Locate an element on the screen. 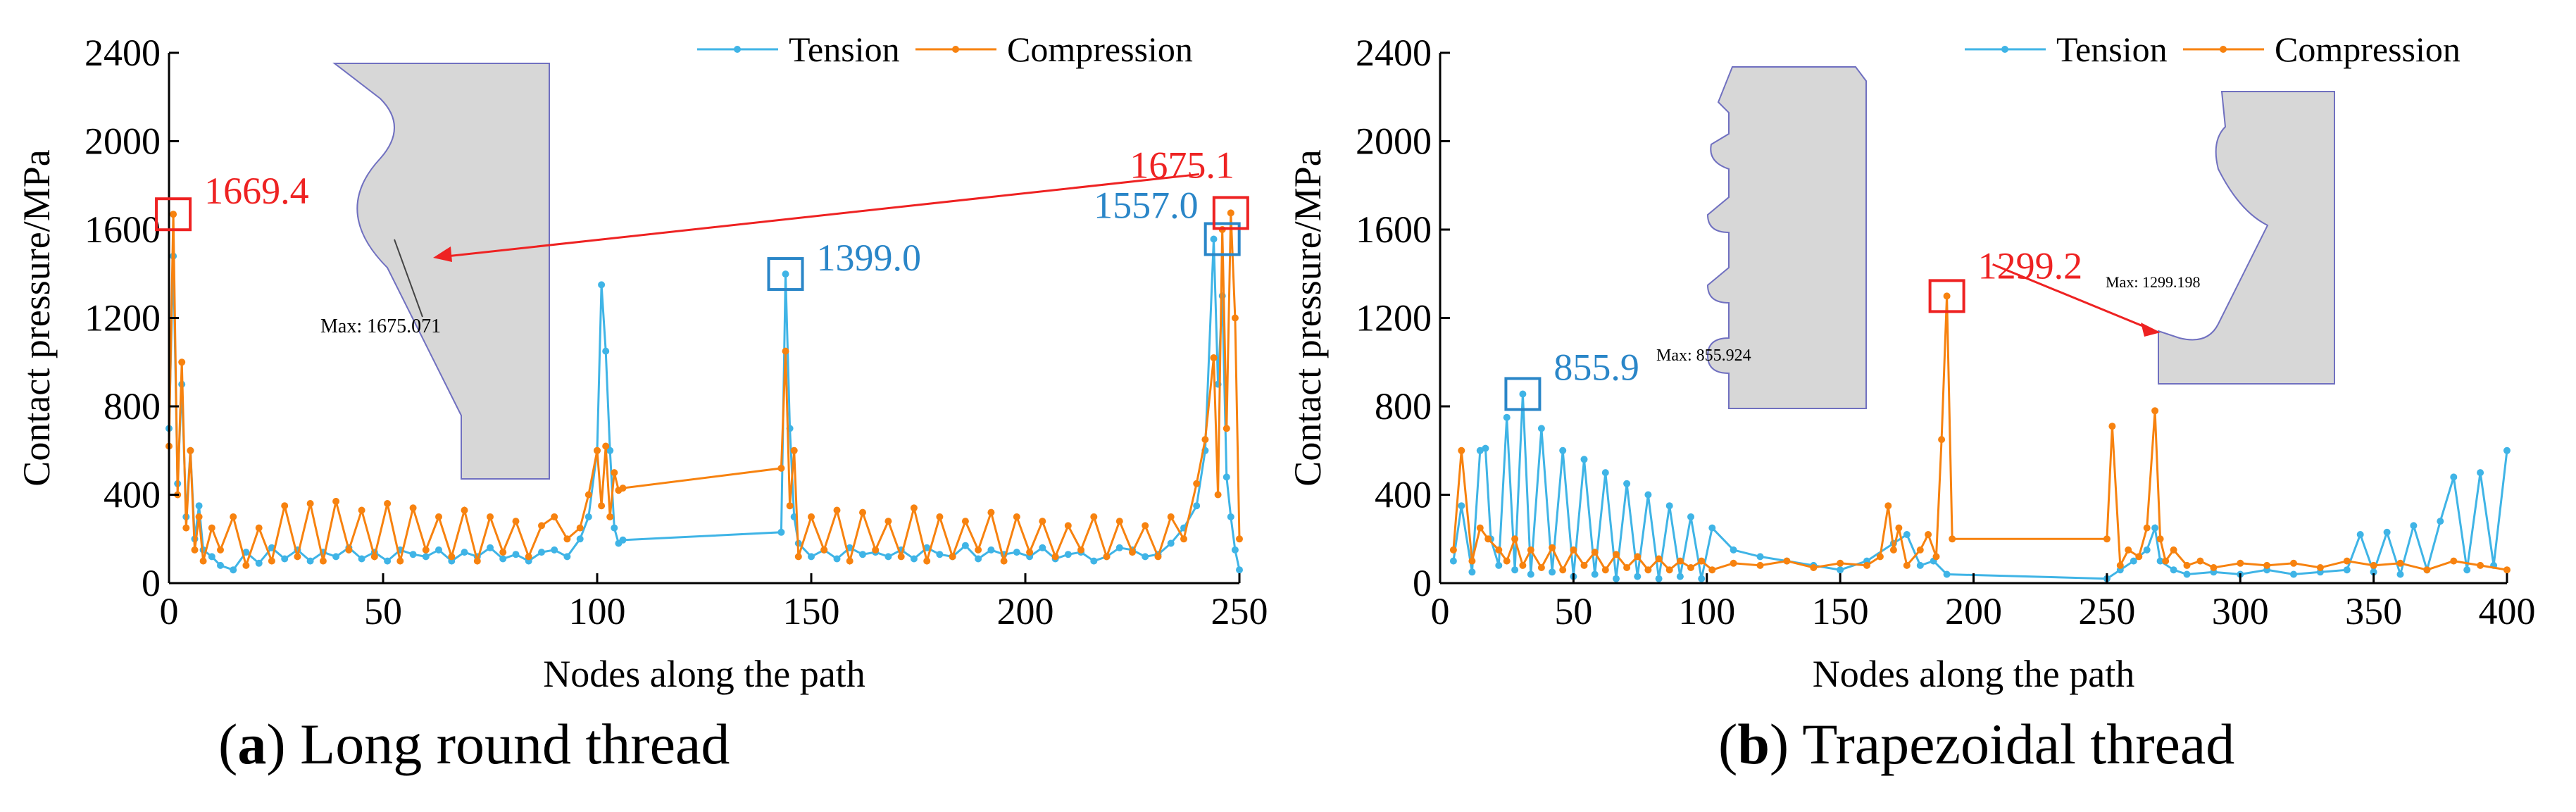 Image resolution: width=2576 pixels, height=812 pixels. annotation-arrowhead is located at coordinates (2151, 330).